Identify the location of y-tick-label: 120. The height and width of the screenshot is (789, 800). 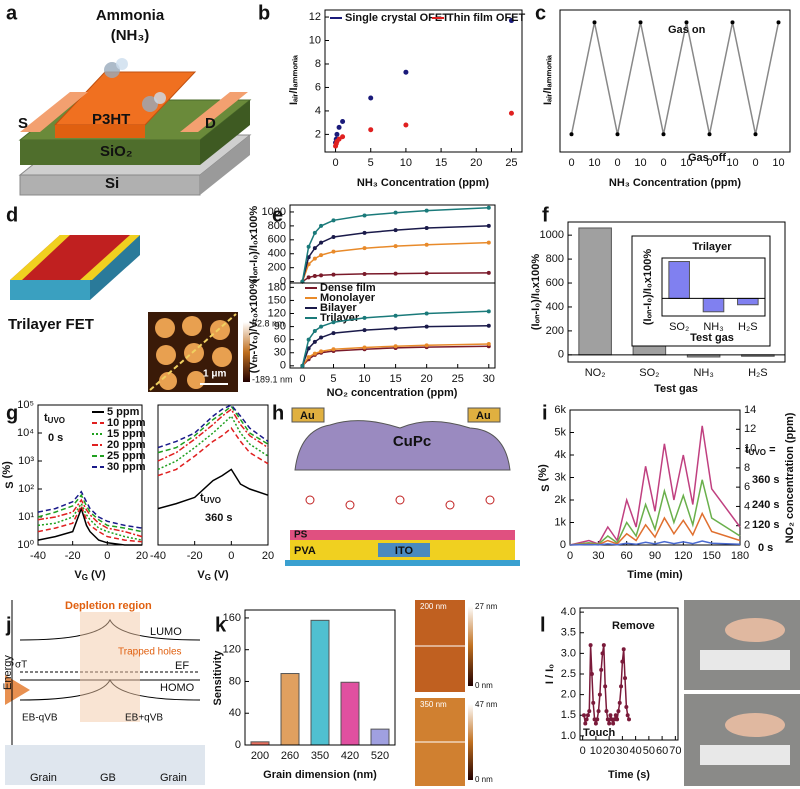
(232, 650).